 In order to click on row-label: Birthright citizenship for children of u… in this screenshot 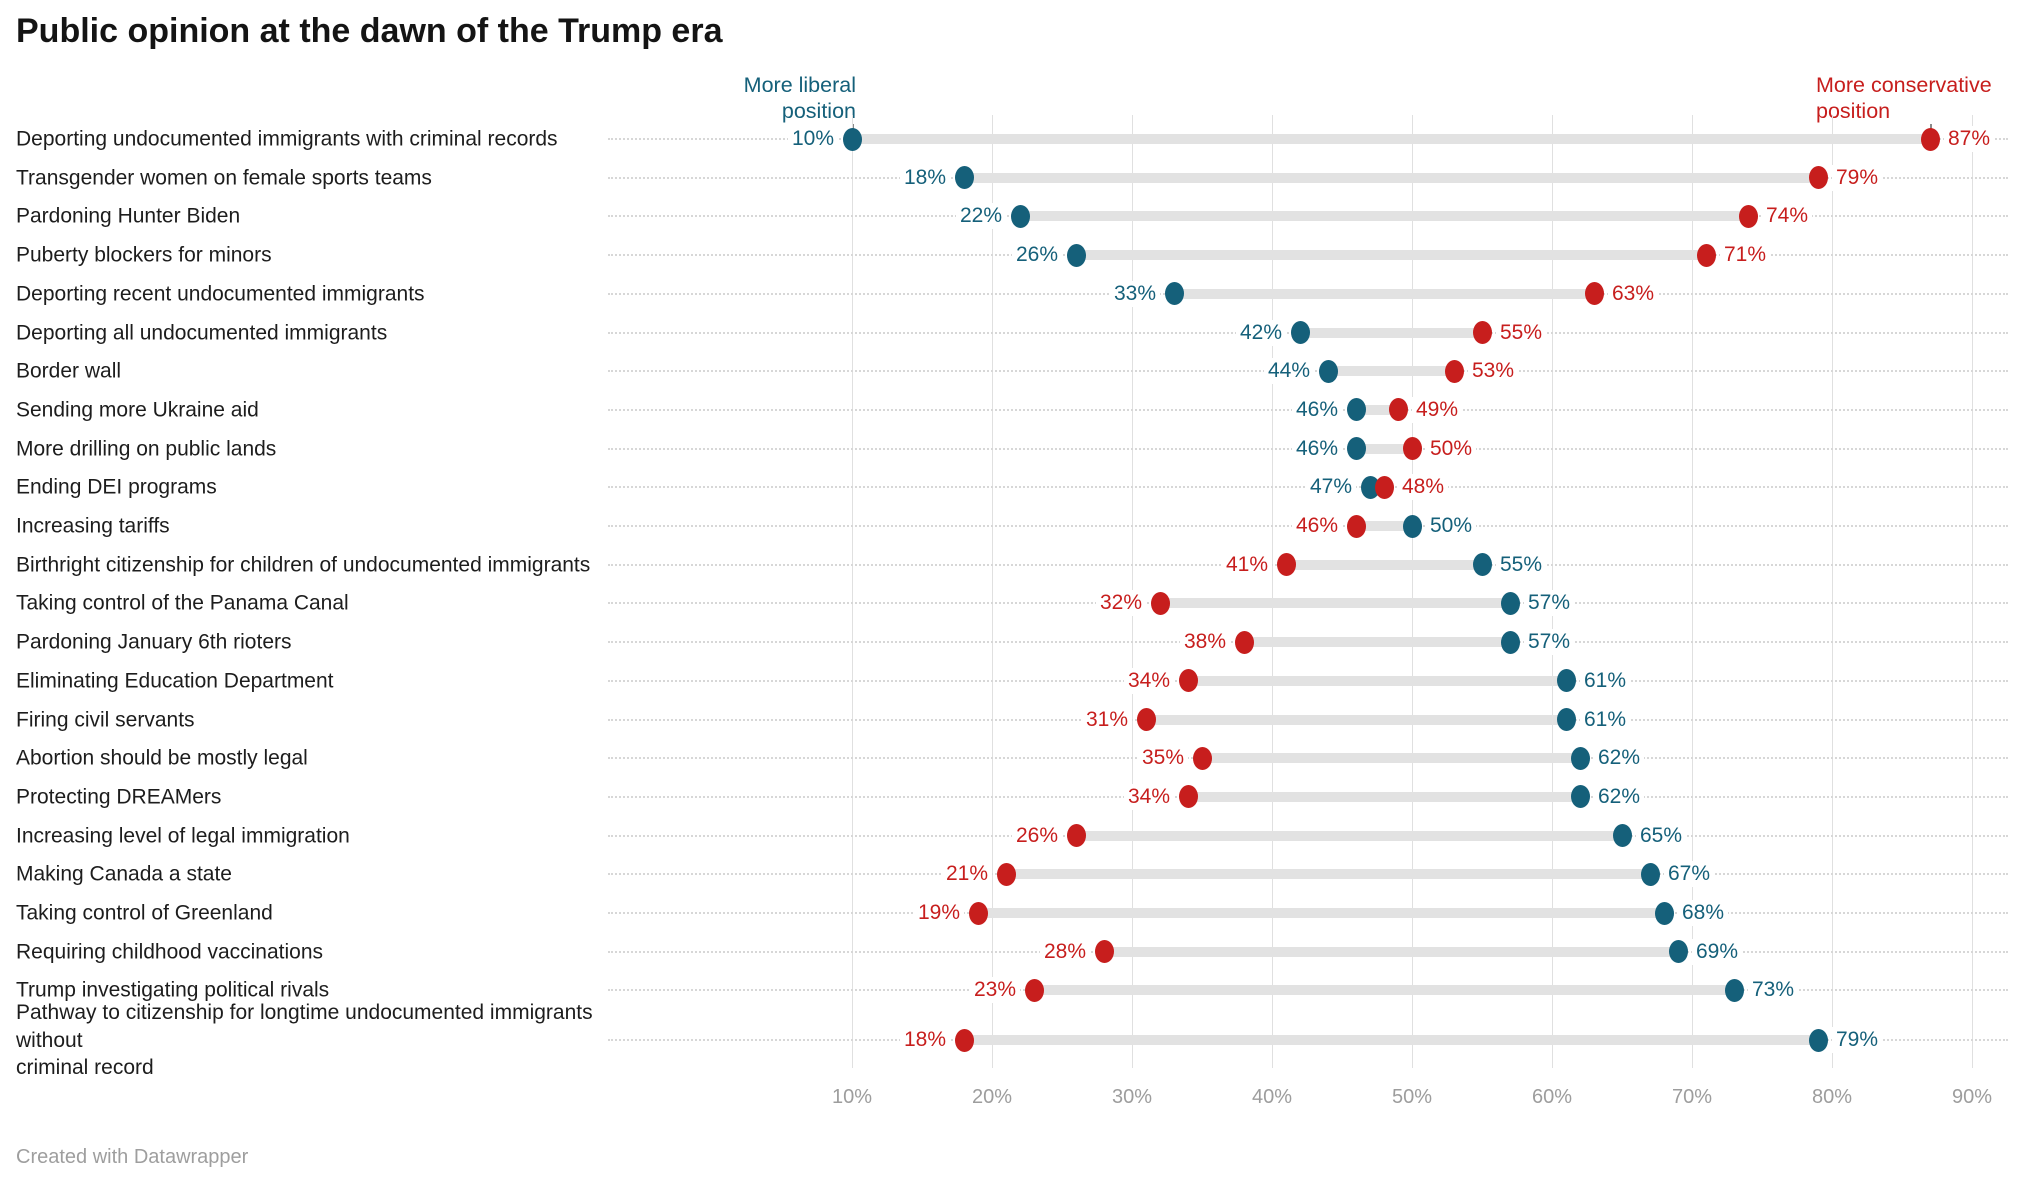, I will do `click(303, 564)`.